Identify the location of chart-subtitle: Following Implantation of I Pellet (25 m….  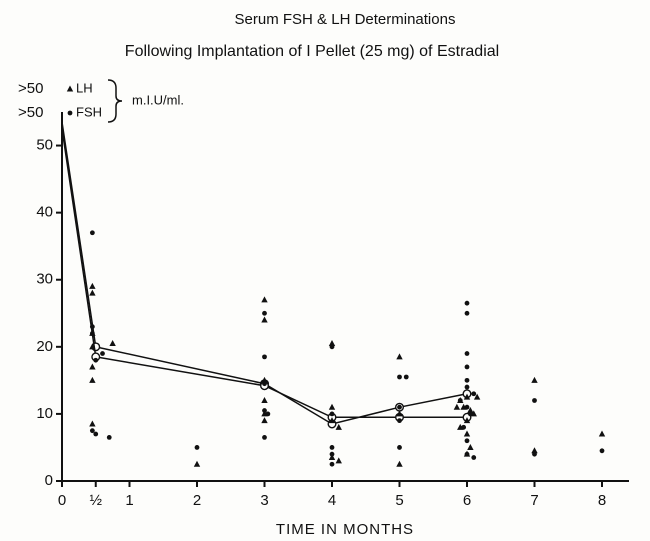
(312, 51).